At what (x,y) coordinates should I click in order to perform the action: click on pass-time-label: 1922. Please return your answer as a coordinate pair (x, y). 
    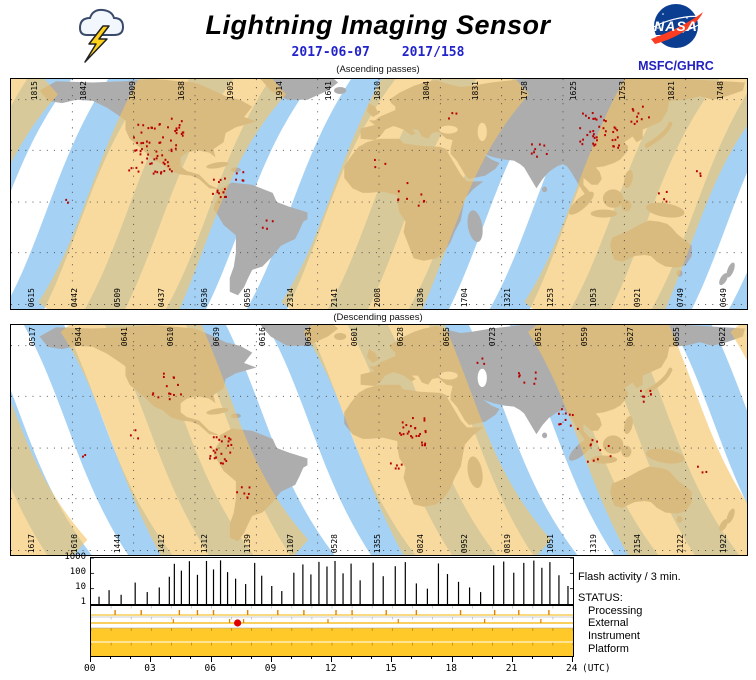
    Looking at the image, I should click on (724, 543).